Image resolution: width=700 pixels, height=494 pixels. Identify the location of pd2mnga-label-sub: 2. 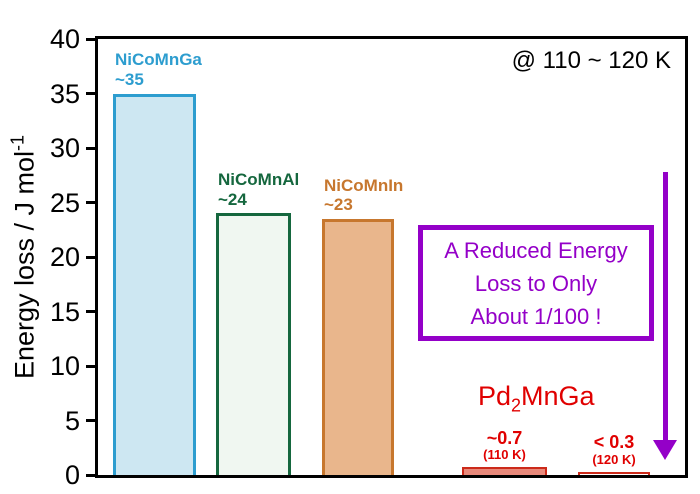
(516, 405).